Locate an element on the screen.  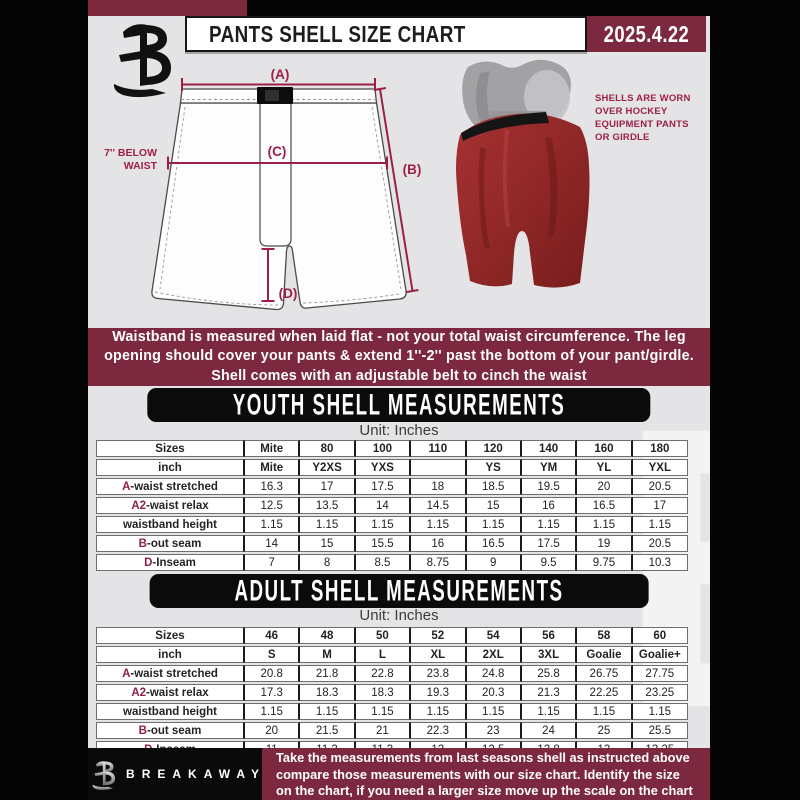
table-cell: 19 is located at coordinates (605, 543).